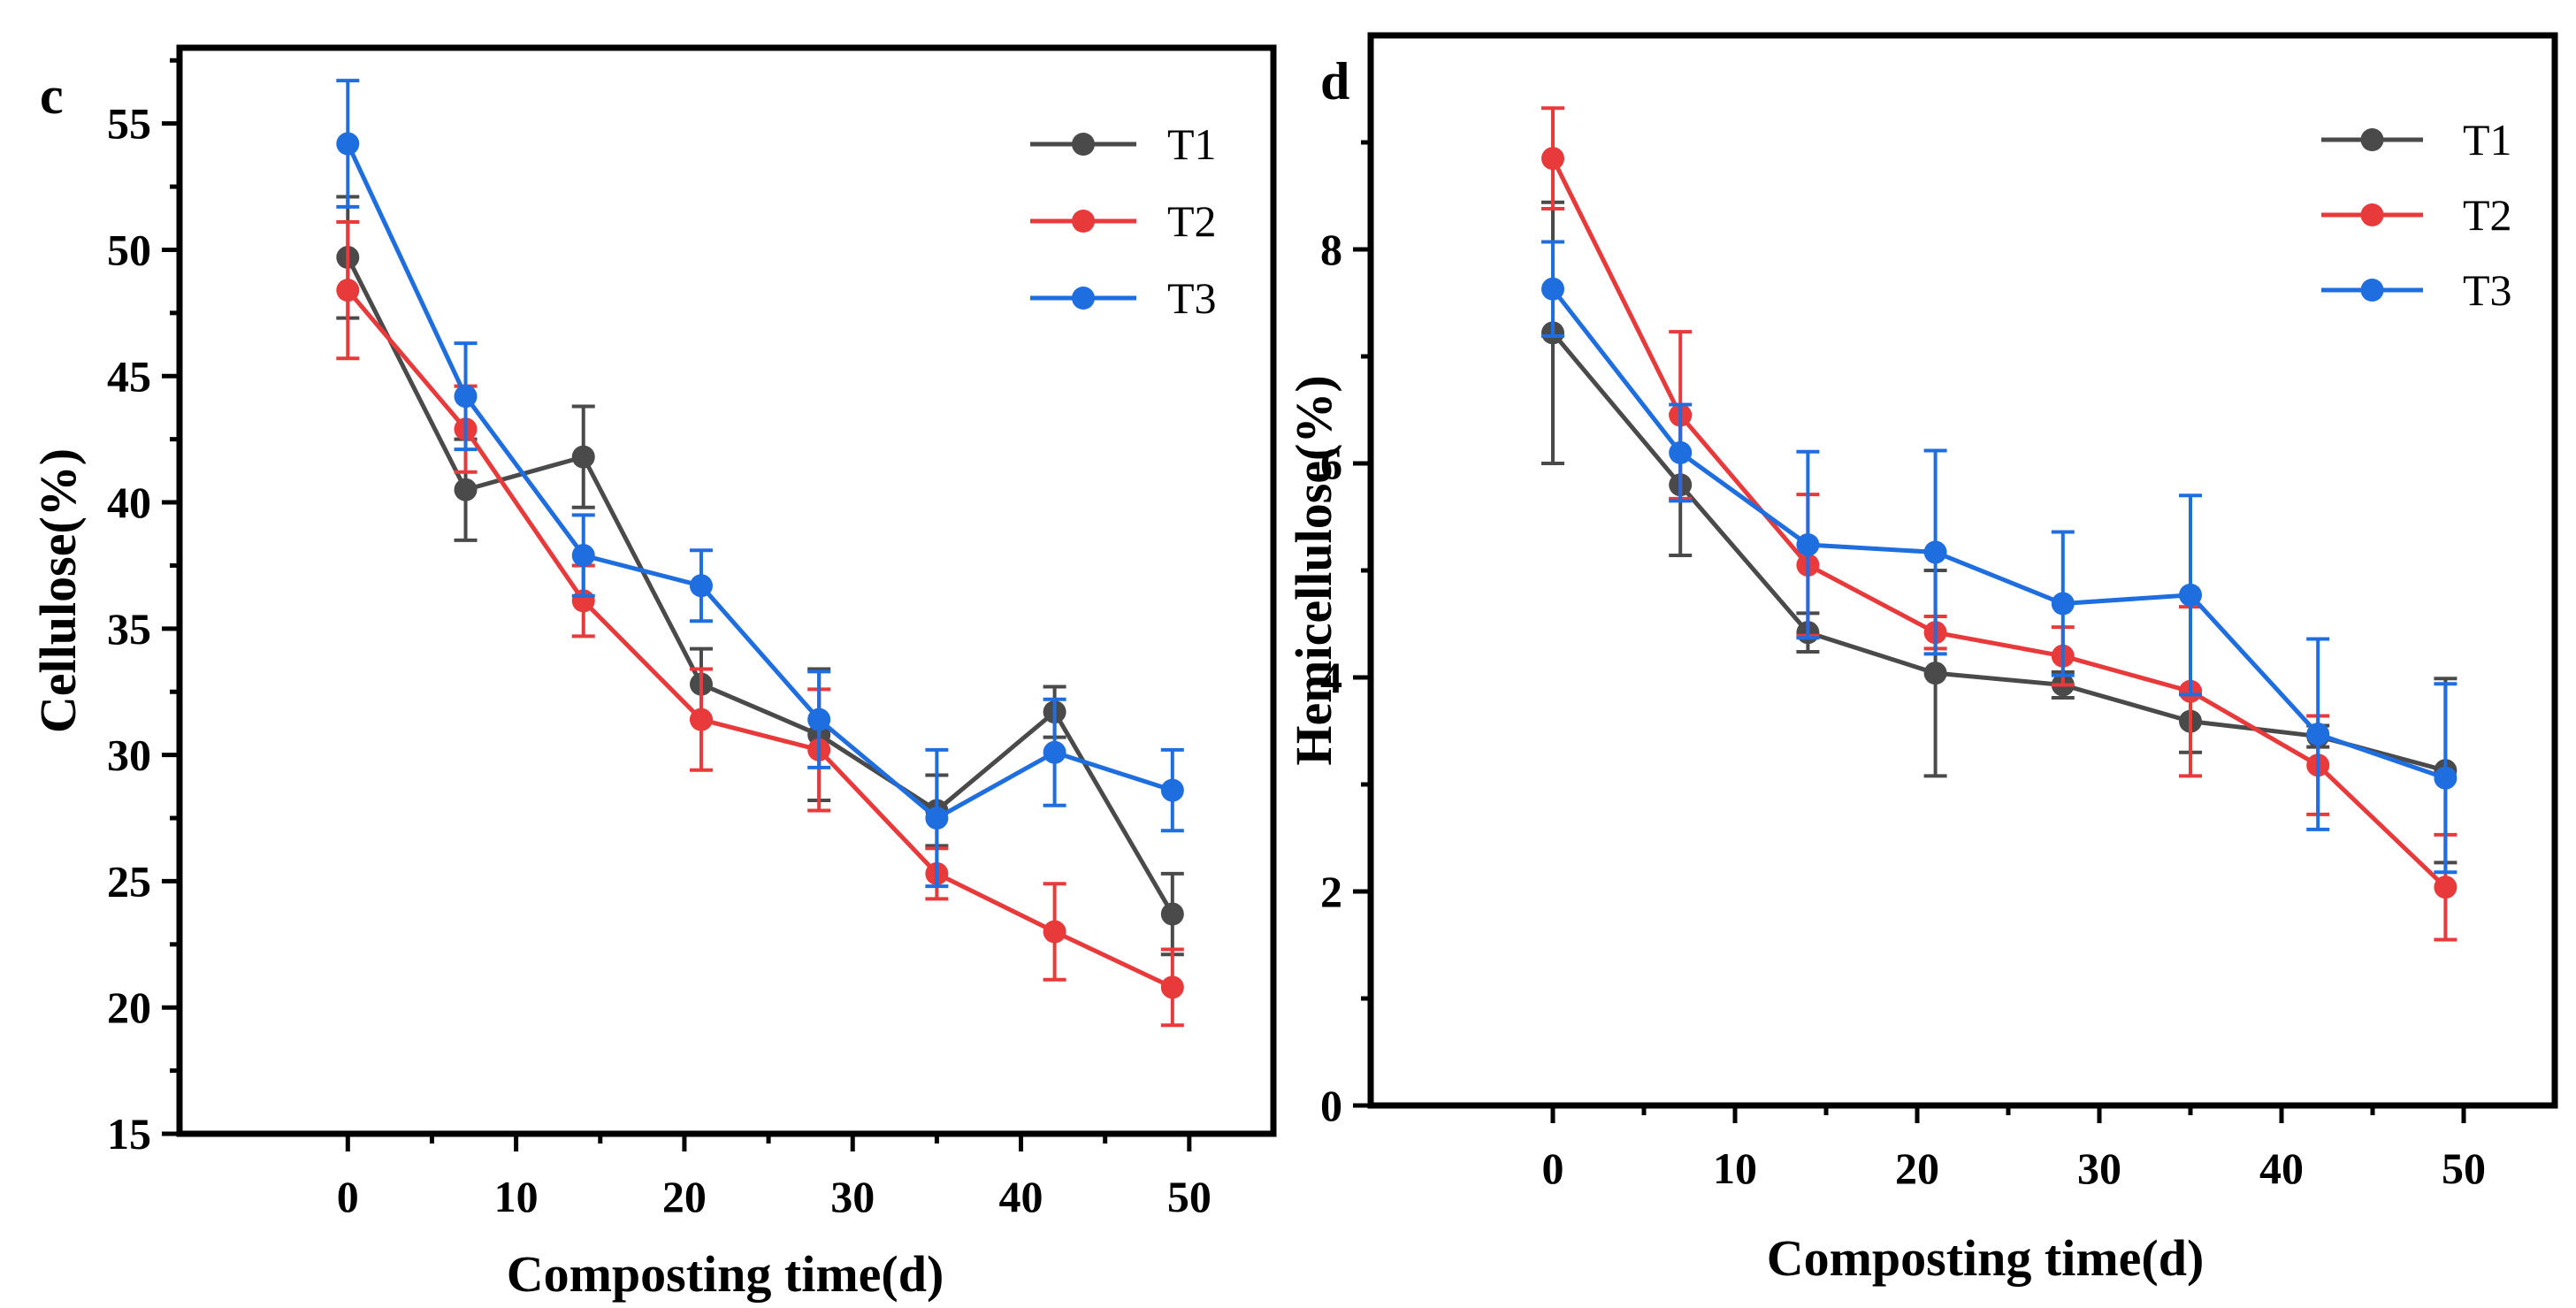  Describe the element at coordinates (129, 376) in the screenshot. I see `y-tick-label: 45` at that location.